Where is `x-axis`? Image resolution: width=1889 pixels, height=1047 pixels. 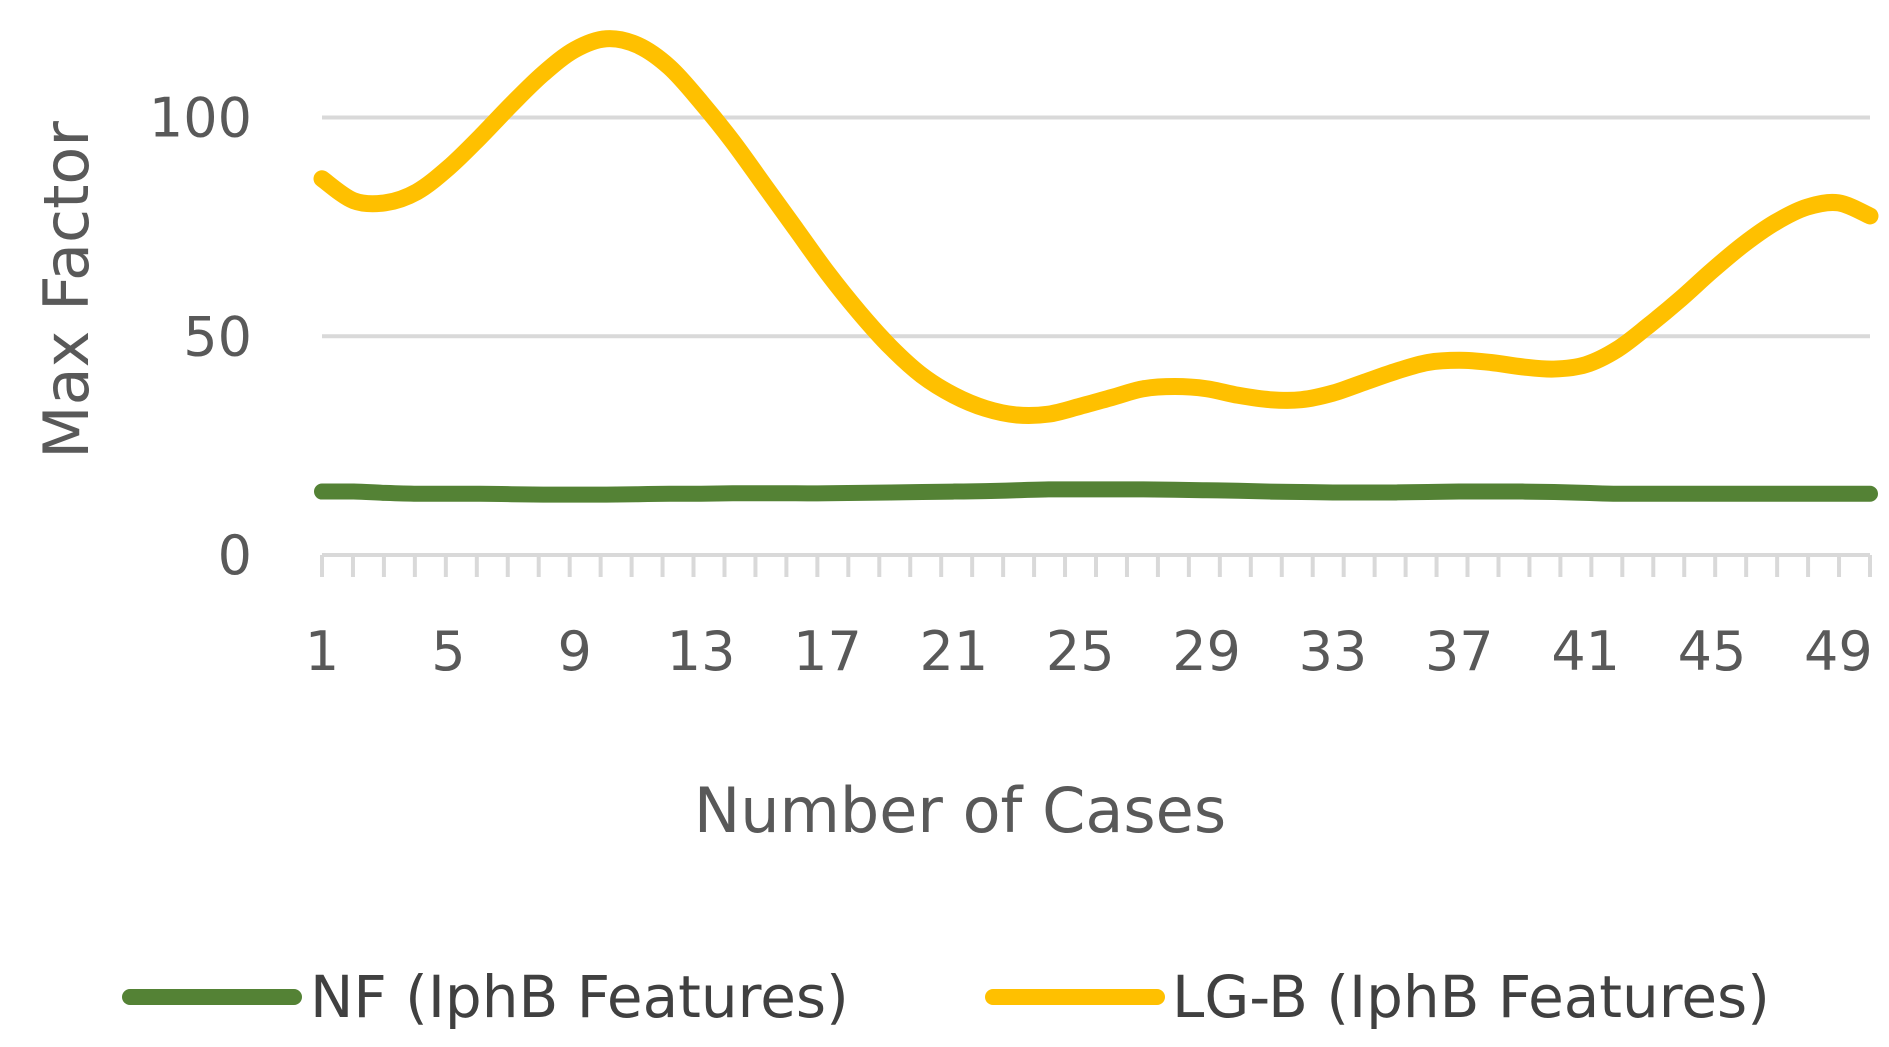 x-axis is located at coordinates (1096, 565).